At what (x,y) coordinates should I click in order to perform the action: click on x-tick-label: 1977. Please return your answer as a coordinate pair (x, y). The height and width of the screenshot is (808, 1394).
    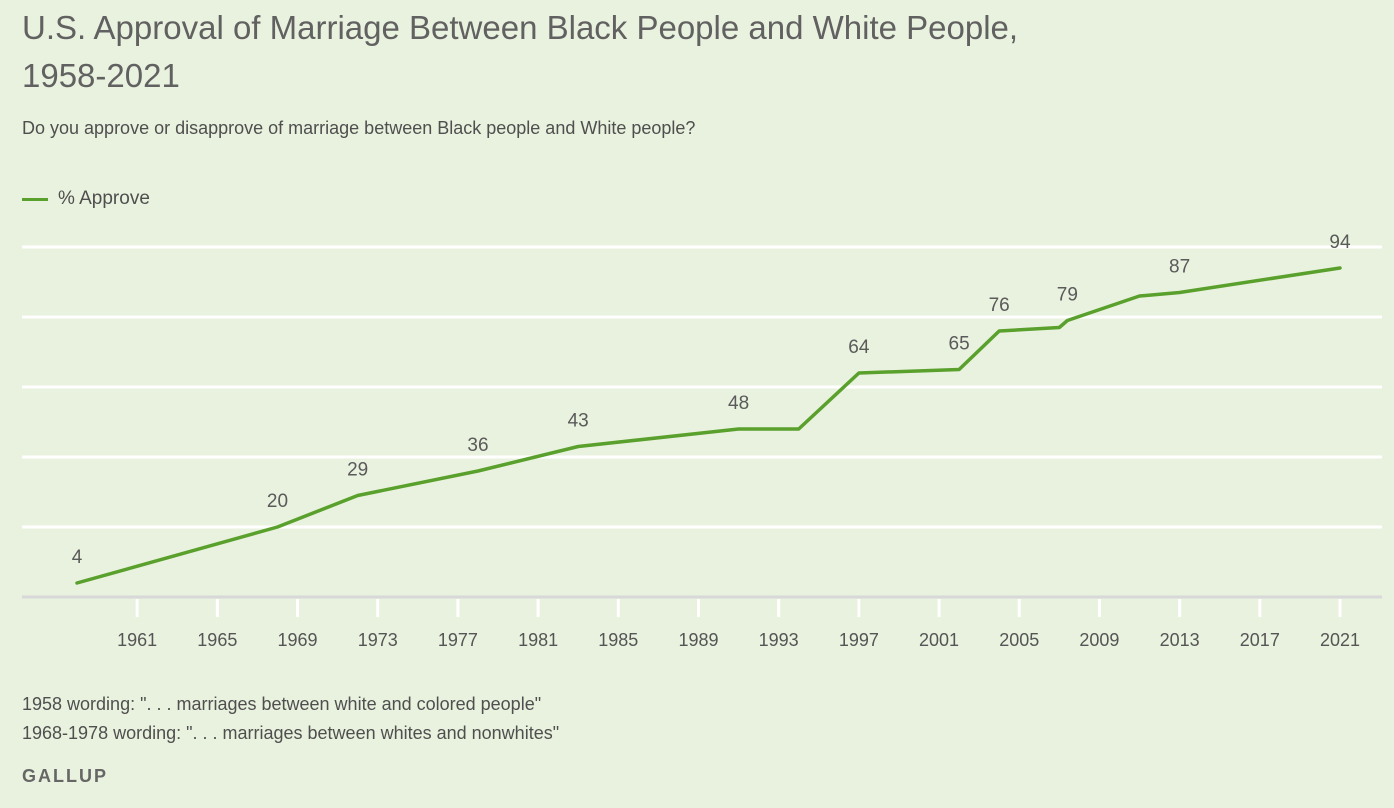
    Looking at the image, I should click on (458, 640).